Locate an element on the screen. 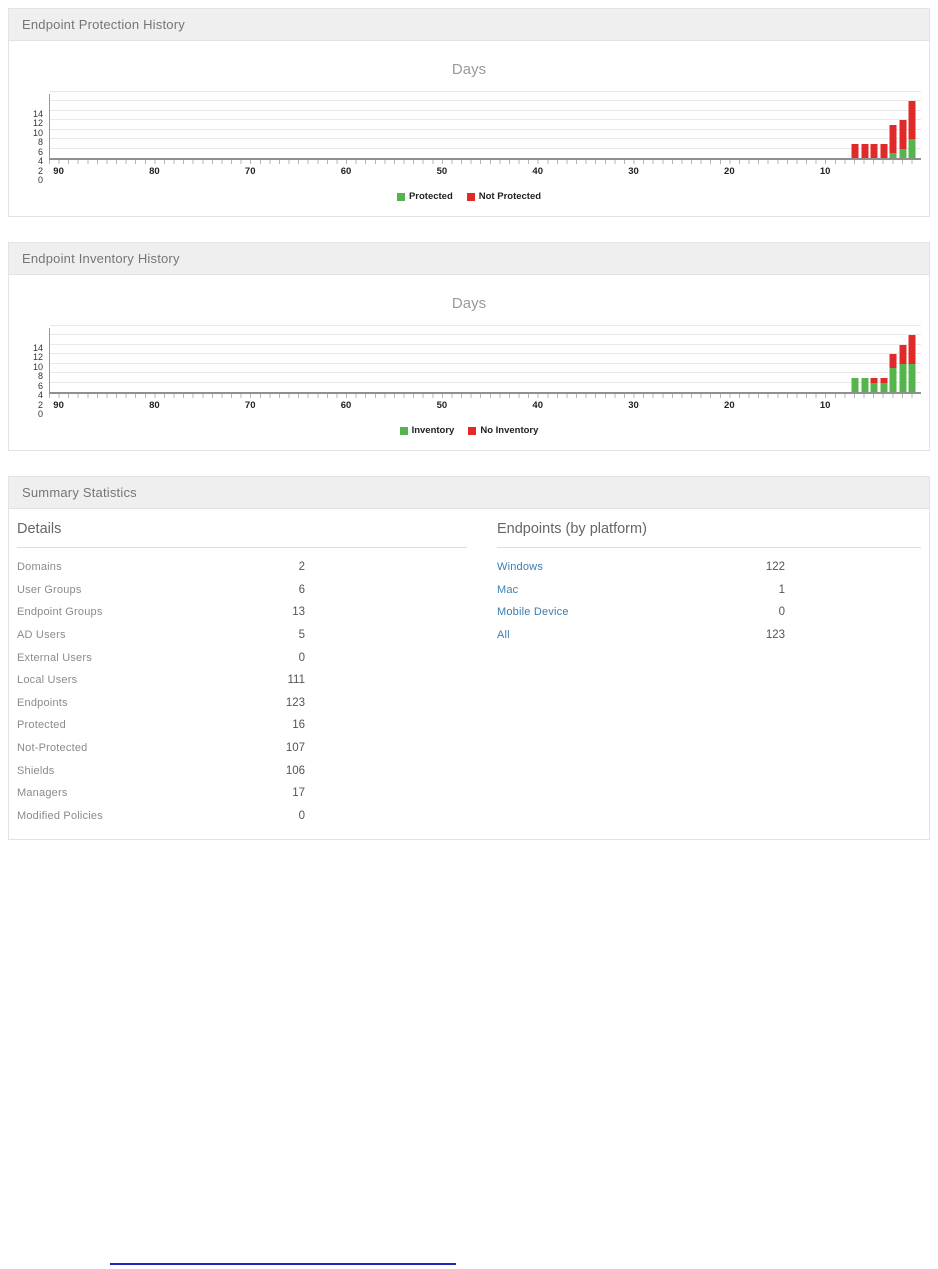 The height and width of the screenshot is (1269, 938). stat-row-modified-policies: Modified Policies 0 is located at coordinates (161, 816).